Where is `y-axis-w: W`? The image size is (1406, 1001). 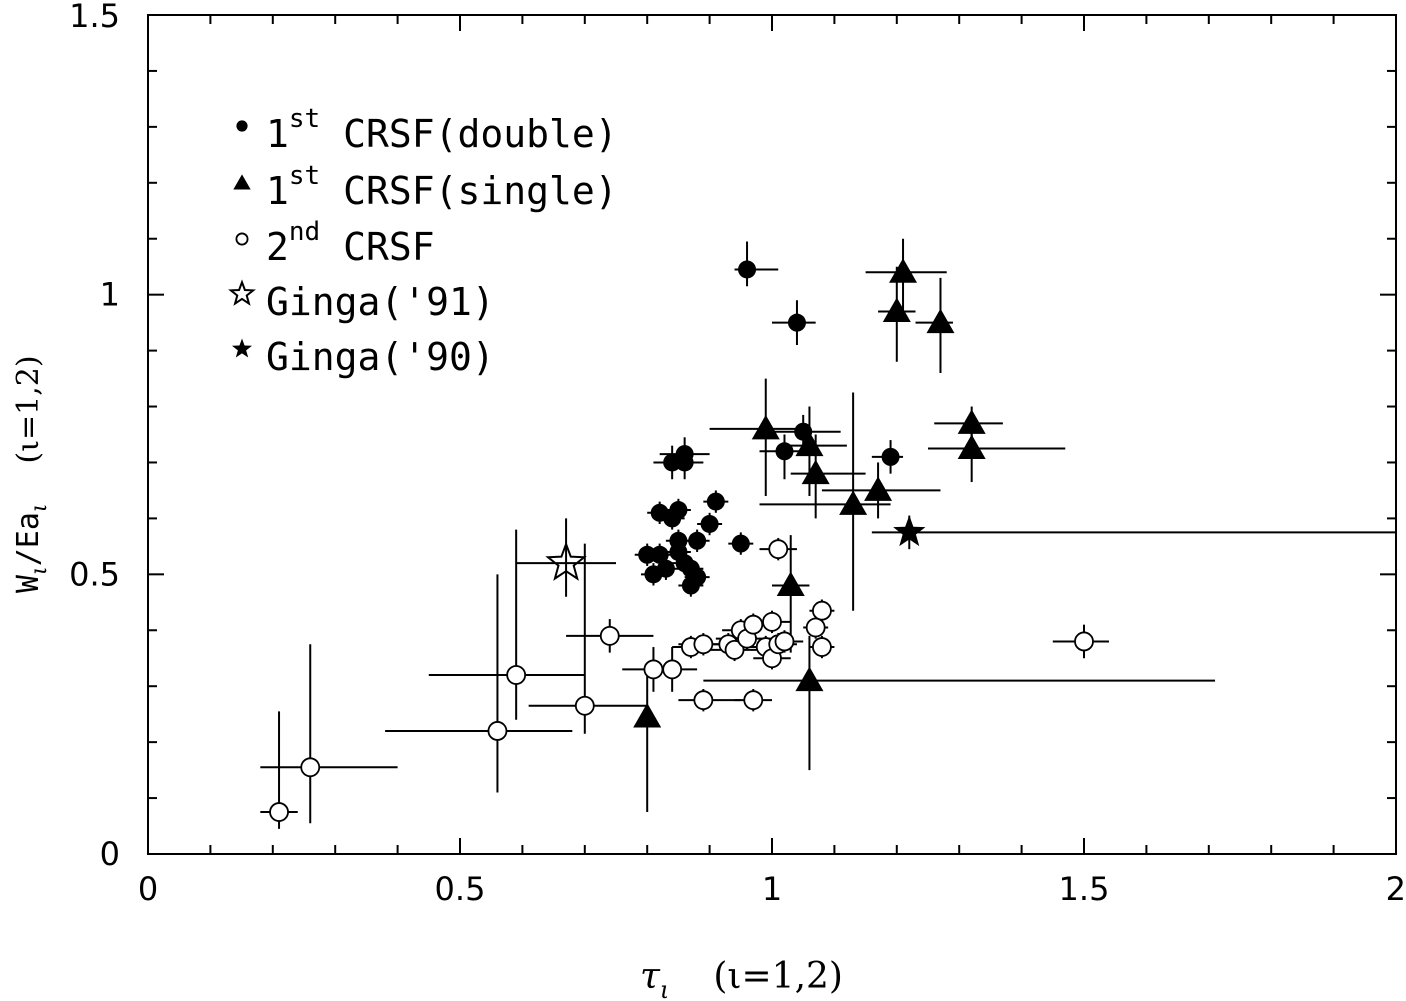 y-axis-w: W is located at coordinates (28, 583).